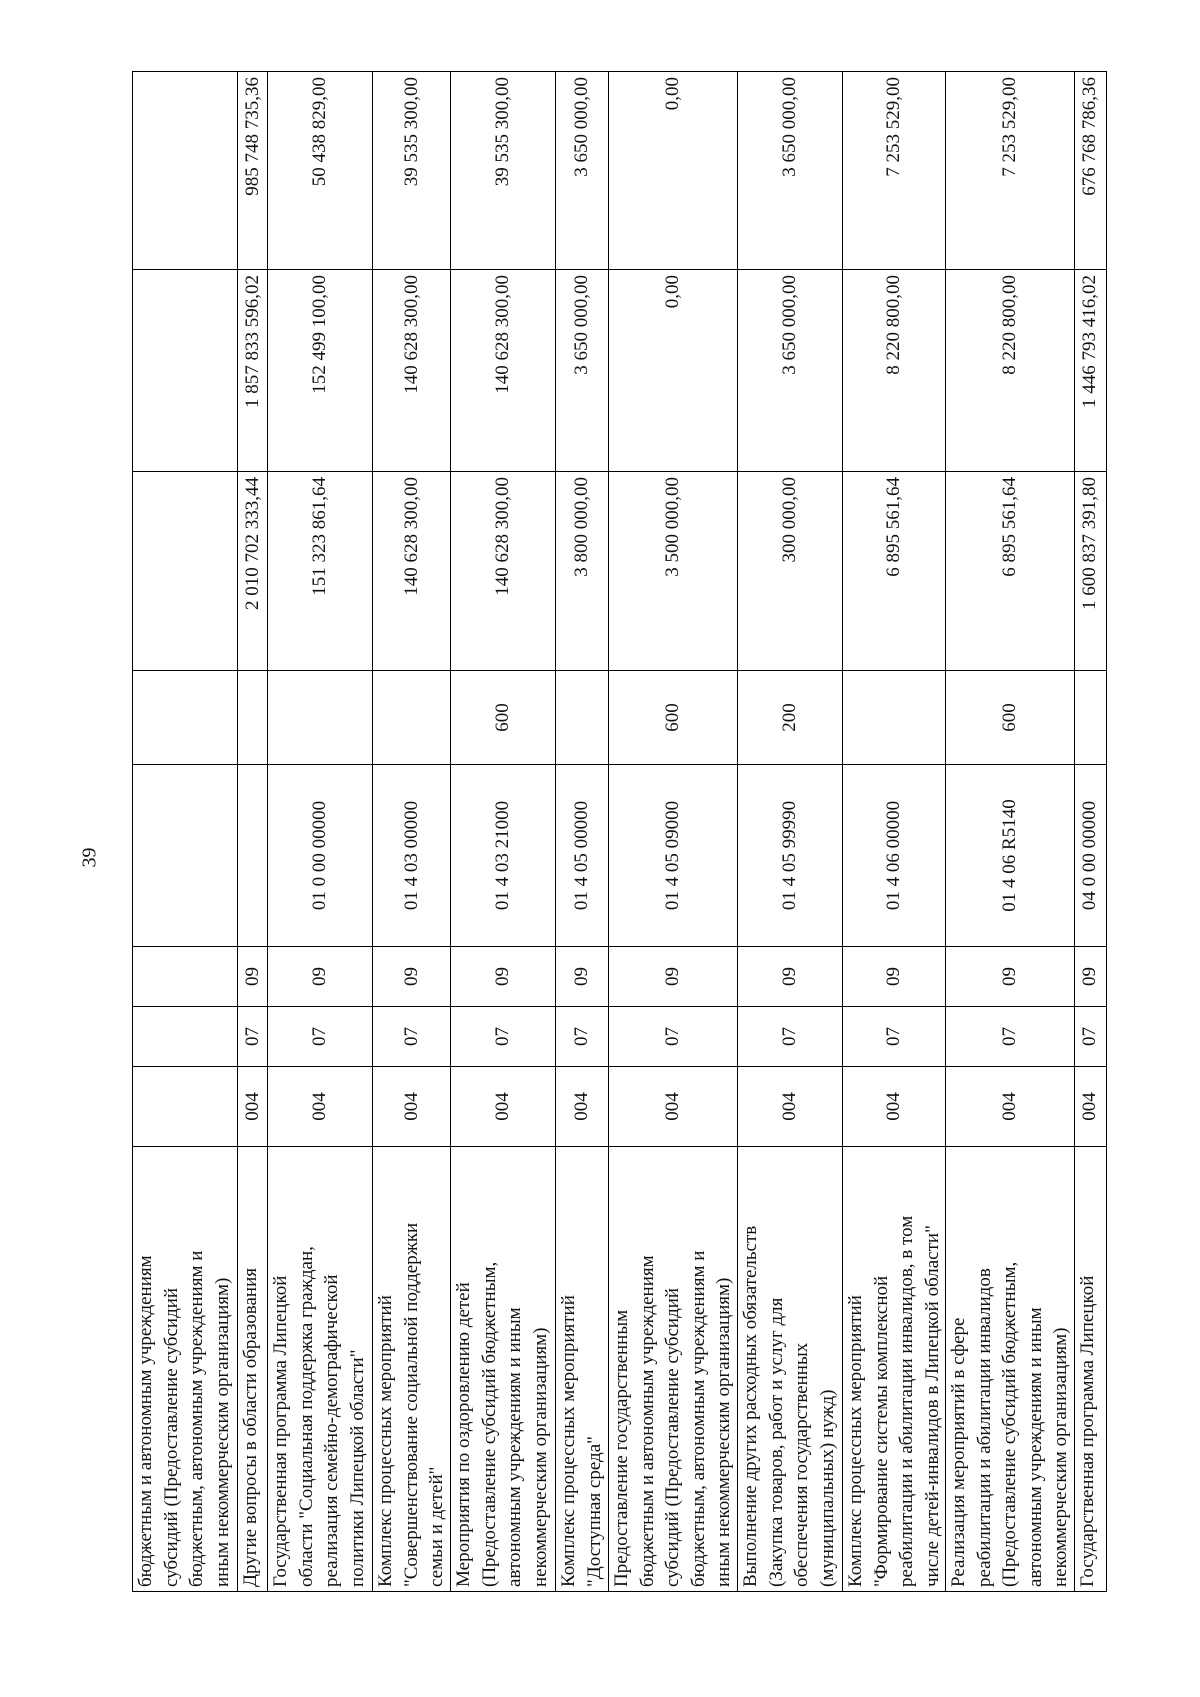 Image resolution: width=1200 pixels, height=1697 pixels. What do you see at coordinates (1009, 855) in the screenshot?
I see `target-article-cell: 01 4 06 R5140` at bounding box center [1009, 855].